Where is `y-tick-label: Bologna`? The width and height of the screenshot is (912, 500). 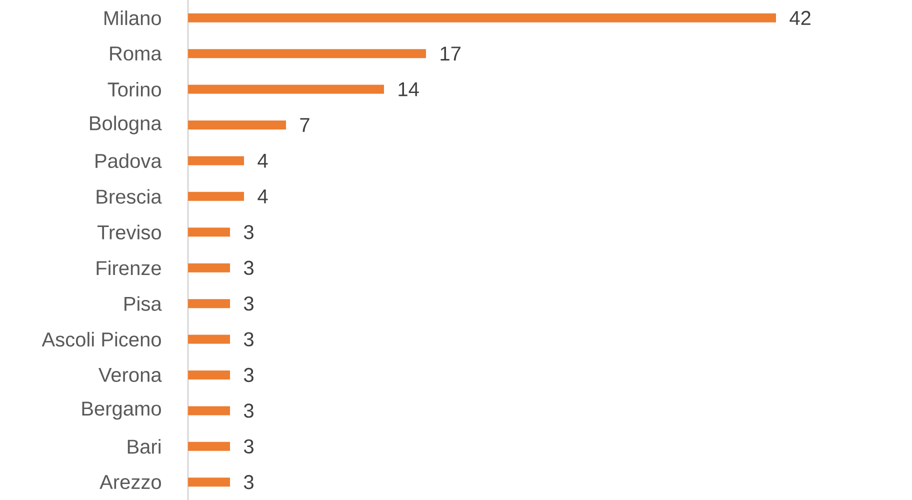 y-tick-label: Bologna is located at coordinates (126, 125).